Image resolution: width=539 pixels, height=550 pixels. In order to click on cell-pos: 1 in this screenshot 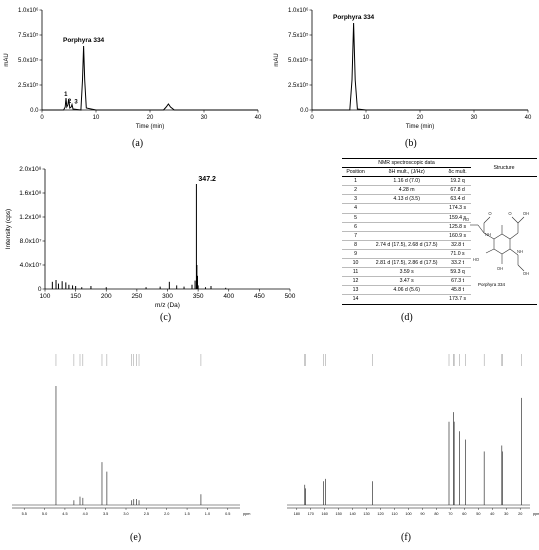, I will do `click(356, 181)`.